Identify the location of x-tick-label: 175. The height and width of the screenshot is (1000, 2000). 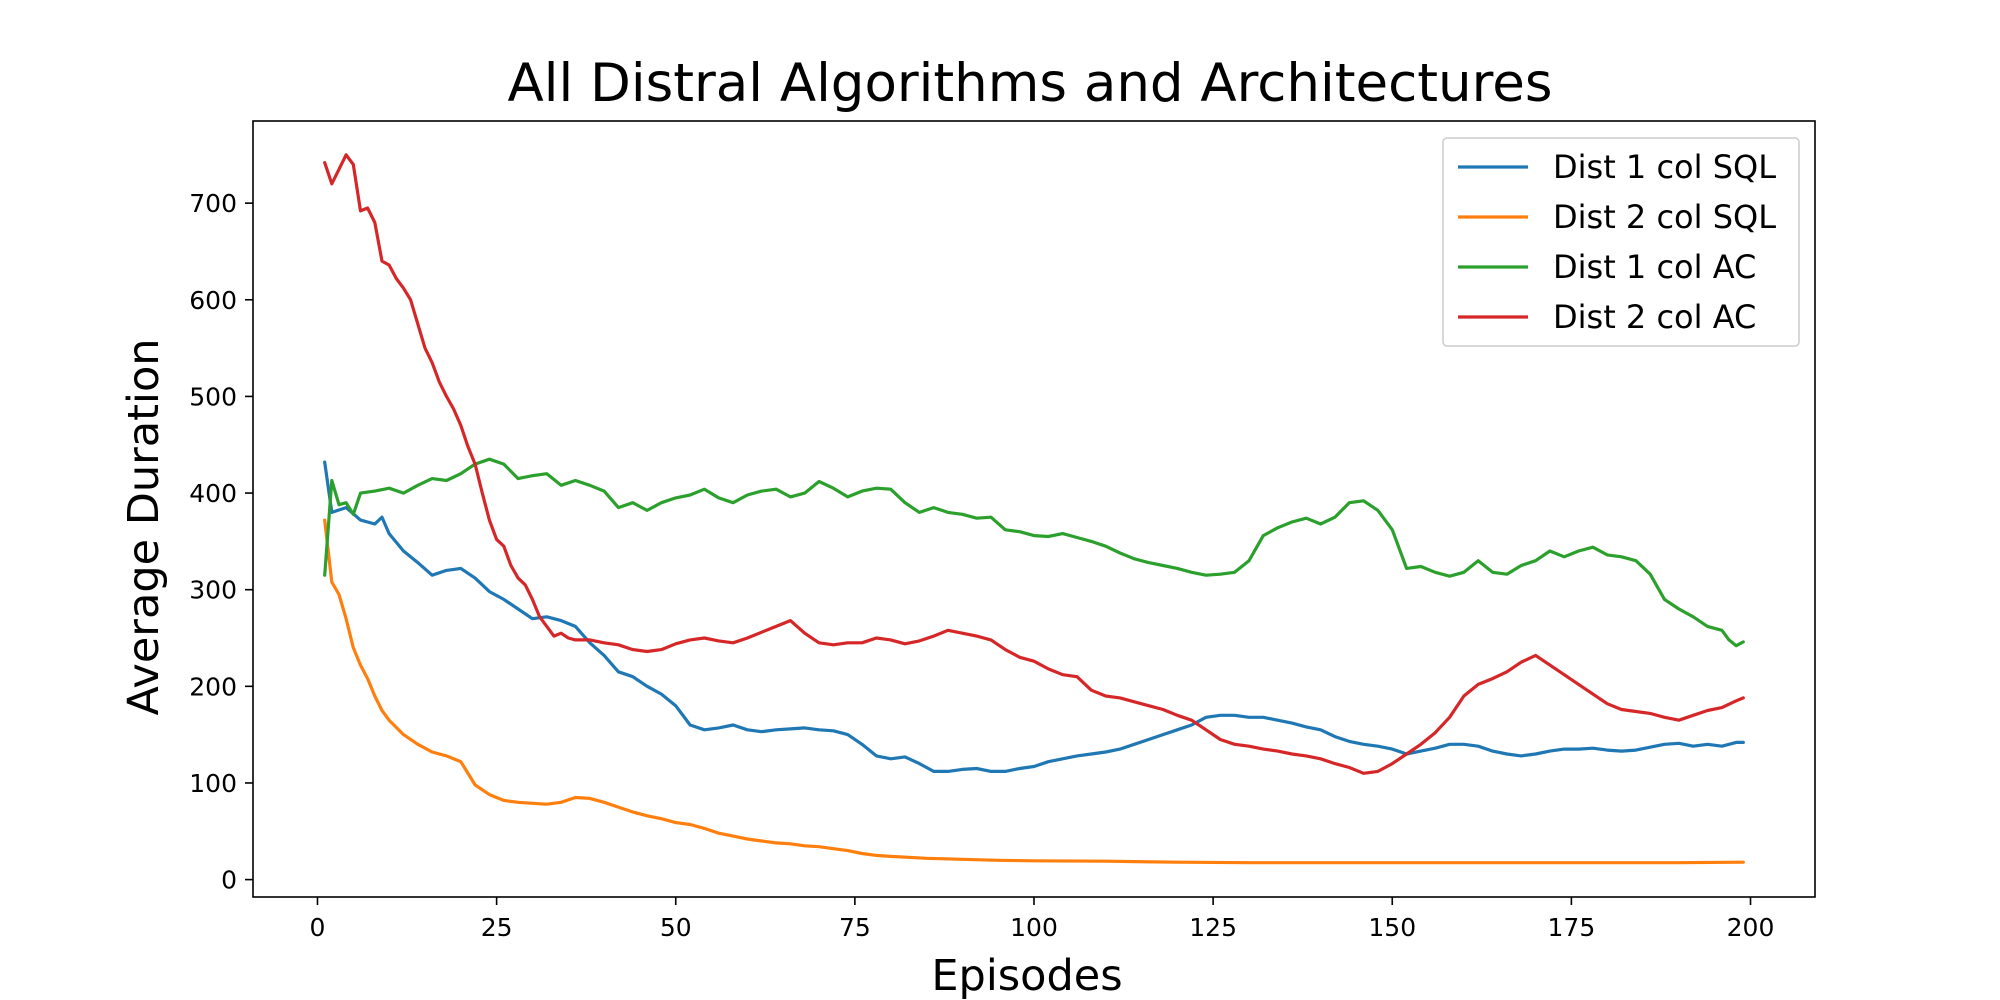
(1572, 927).